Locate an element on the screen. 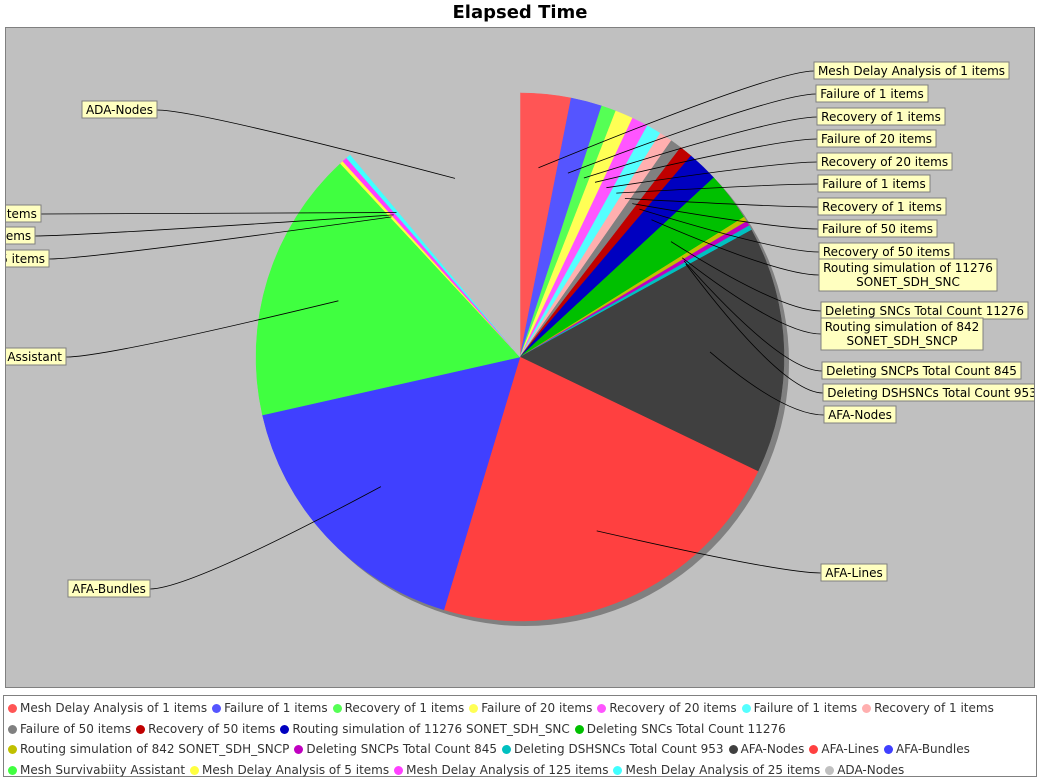 Image resolution: width=1040 pixels, height=780 pixels. legend-label: Mesh Delay Analysis of 1 items is located at coordinates (114, 708).